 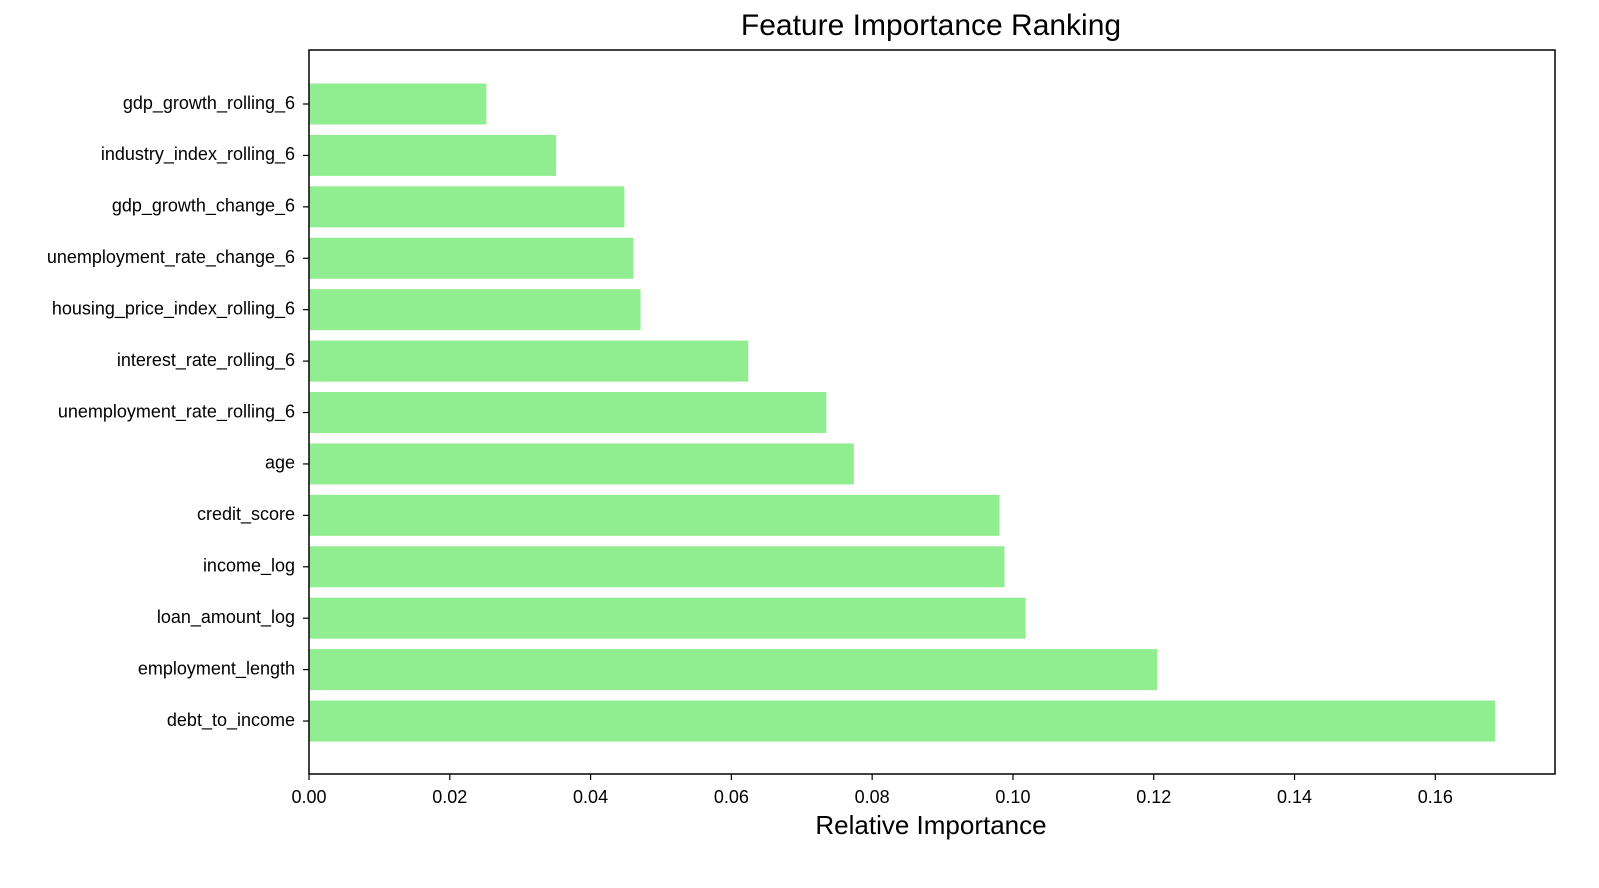 What do you see at coordinates (231, 720) in the screenshot?
I see `y-tick-label: debt_to_income` at bounding box center [231, 720].